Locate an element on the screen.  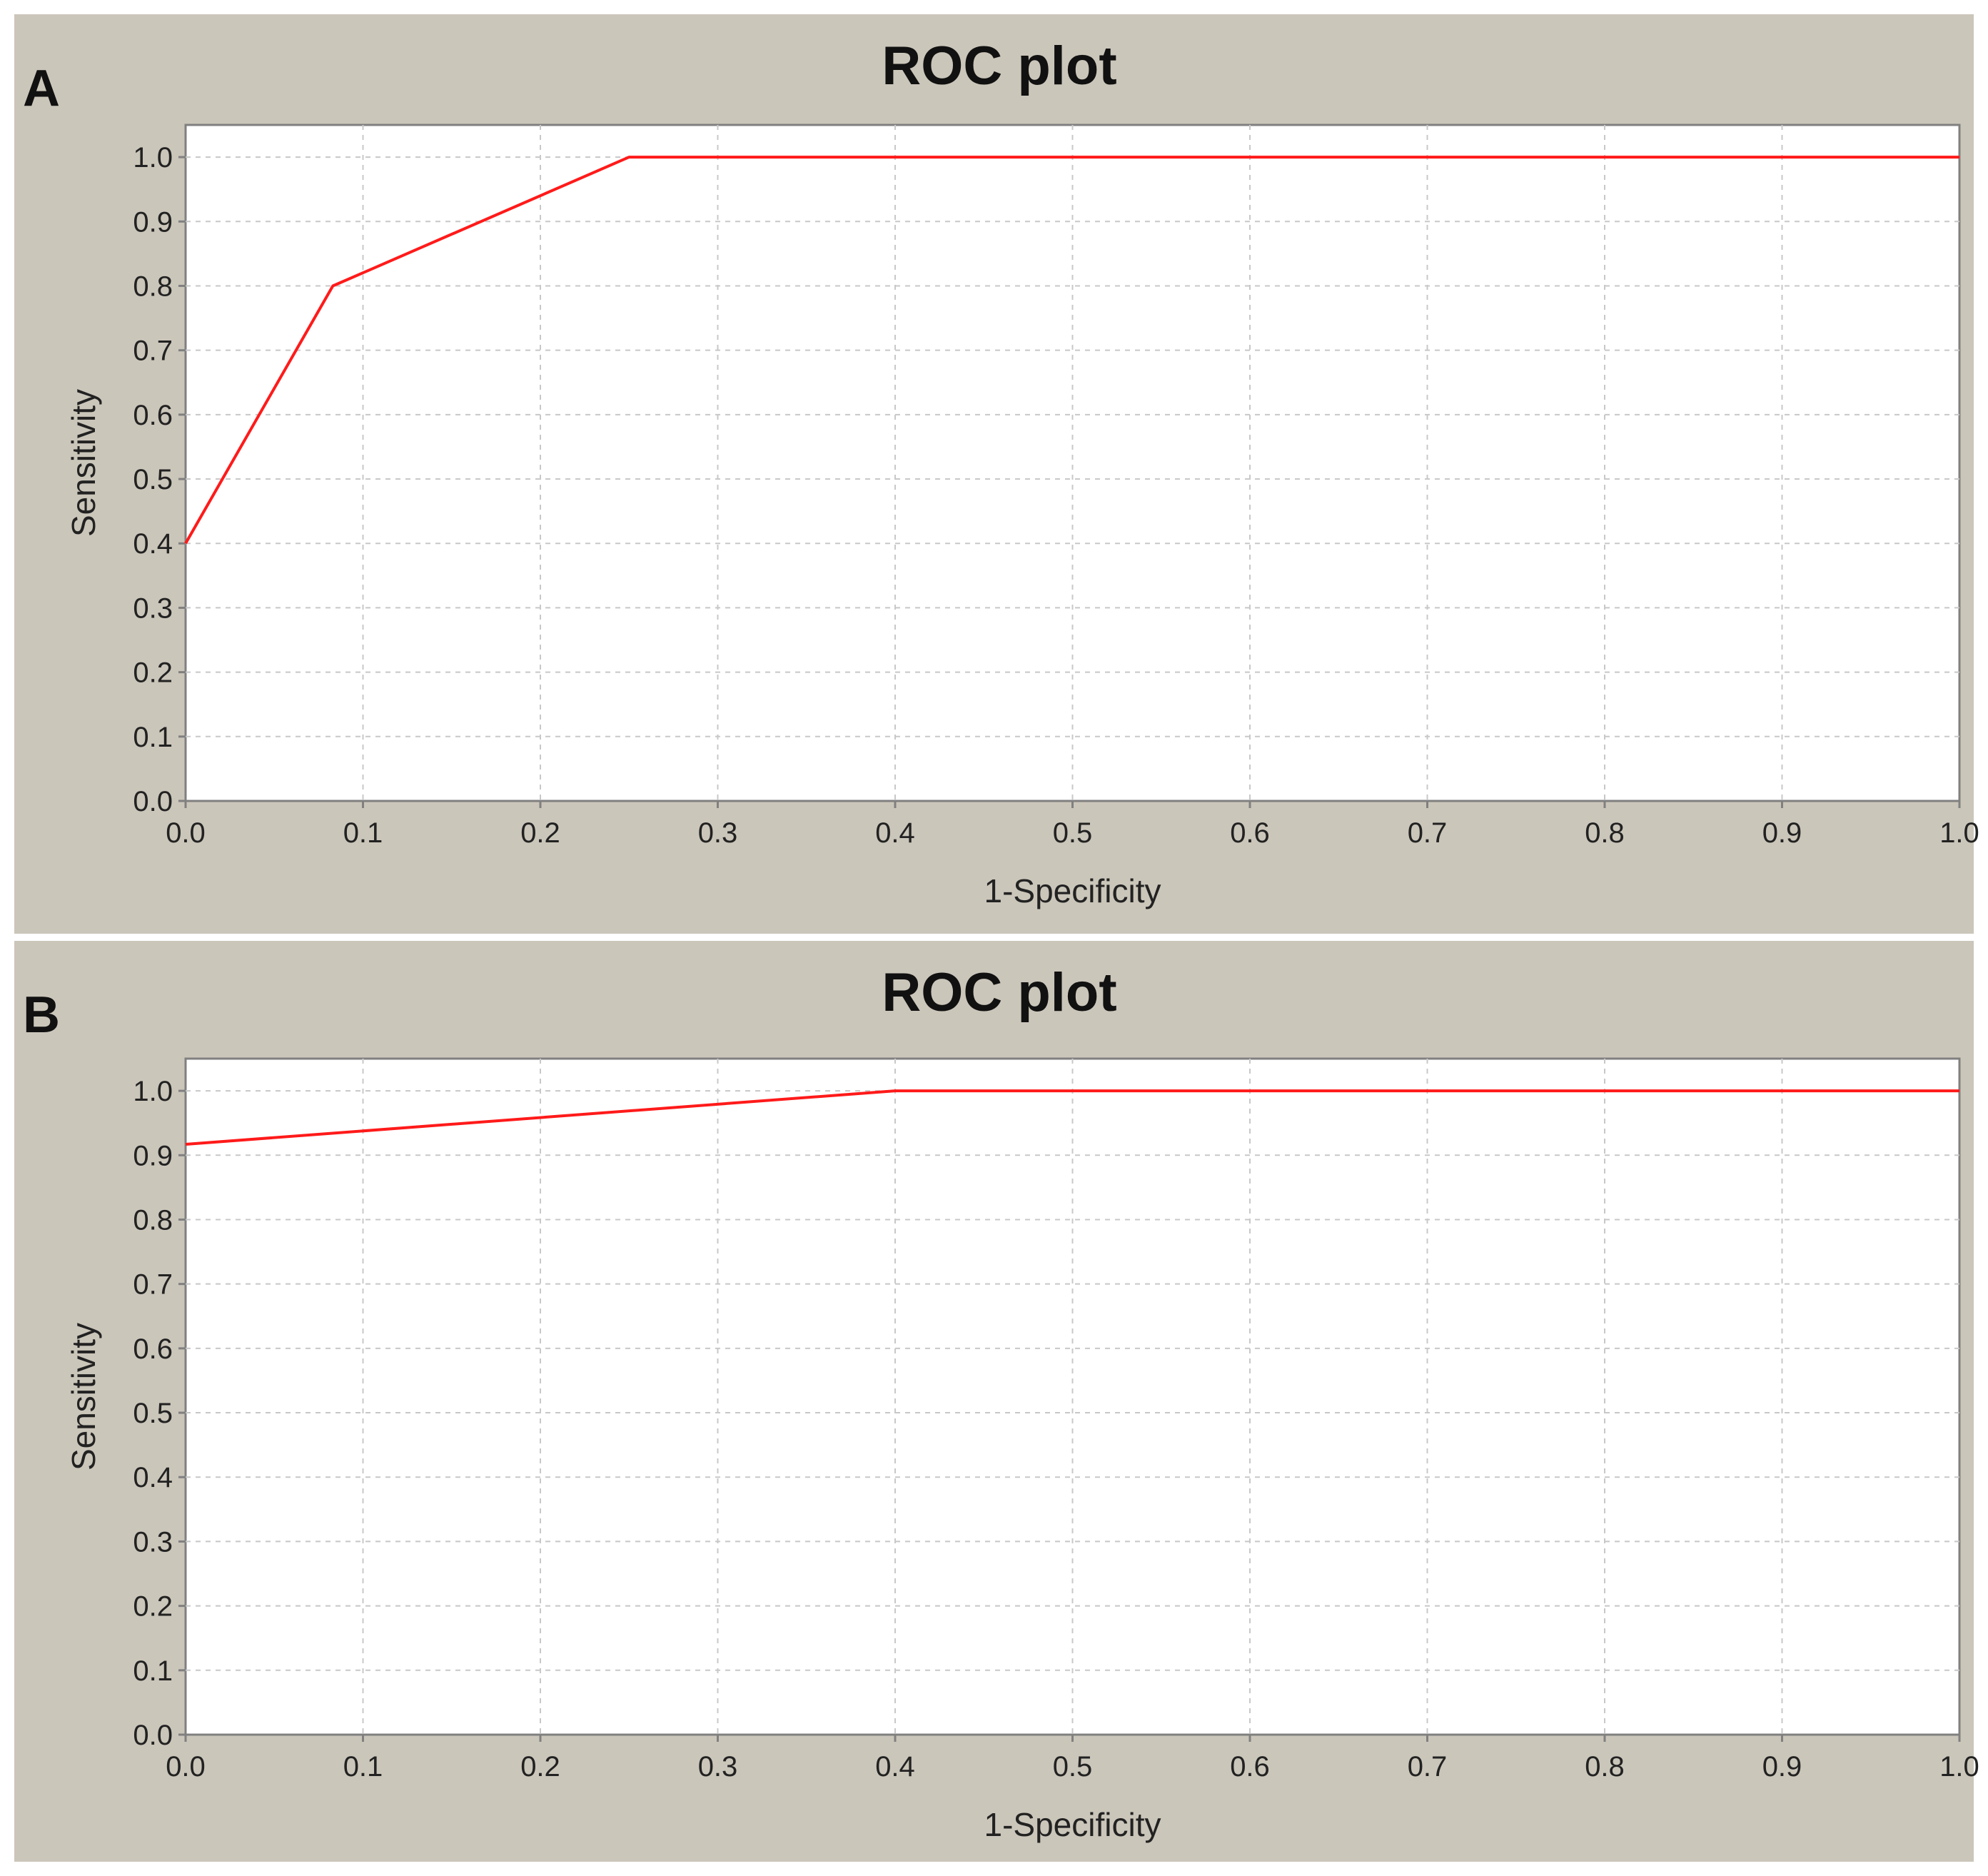
roc-curve-line is located at coordinates (1072, 1118).